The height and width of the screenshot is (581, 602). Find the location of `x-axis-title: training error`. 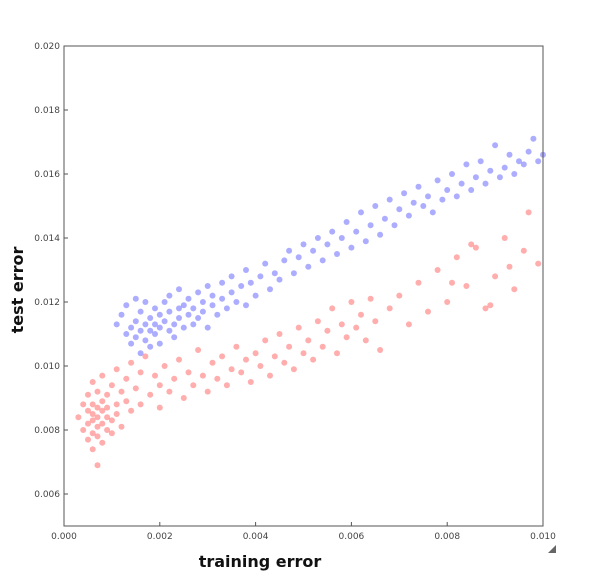

x-axis-title: training error is located at coordinates (260, 561).